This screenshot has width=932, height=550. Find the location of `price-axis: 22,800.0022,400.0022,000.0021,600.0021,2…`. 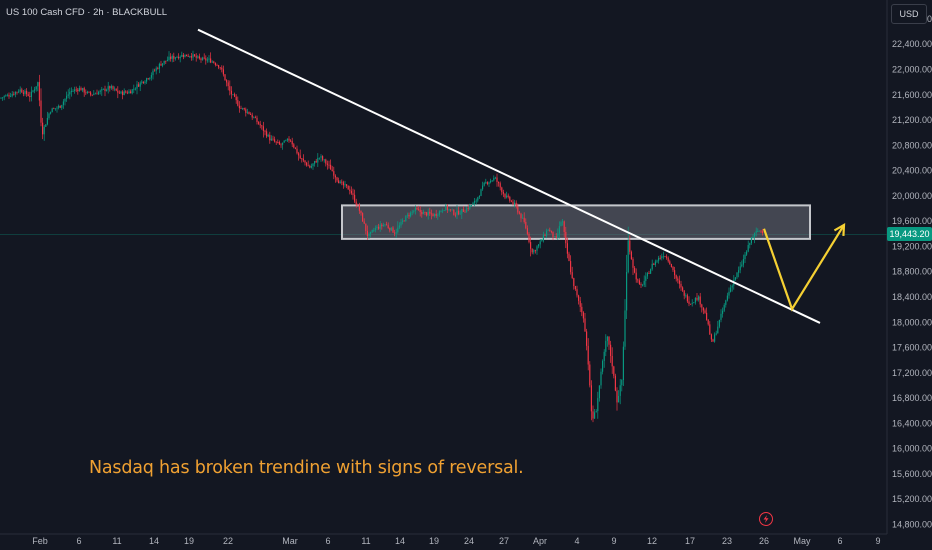

price-axis: 22,800.0022,400.0022,000.0021,600.0021,2… is located at coordinates (912, 272).